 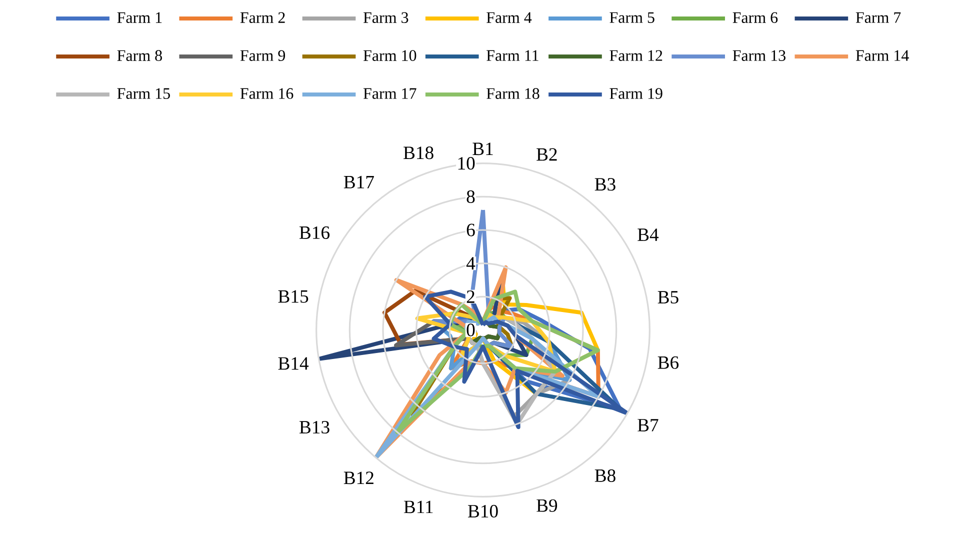 I want to click on spoke-label: B9, so click(x=547, y=505).